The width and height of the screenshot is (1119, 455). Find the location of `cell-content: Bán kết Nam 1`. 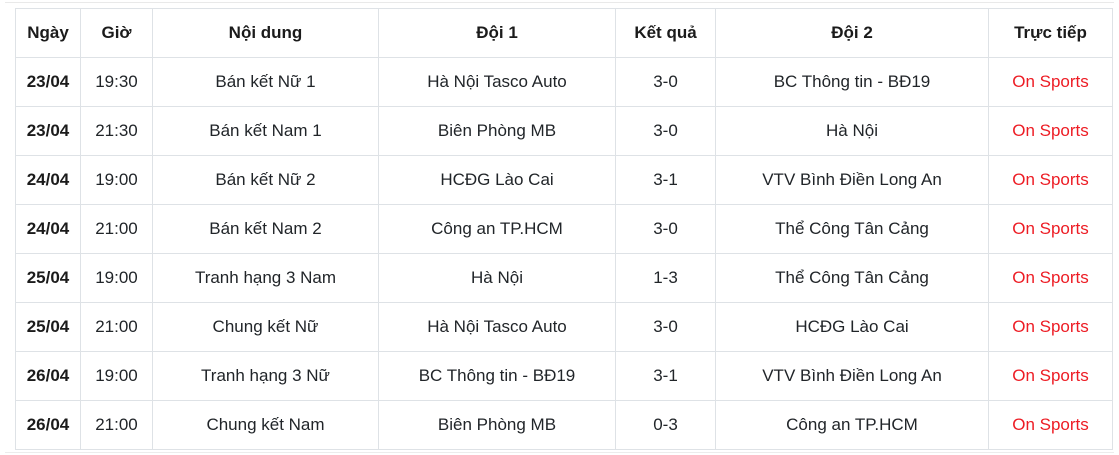

cell-content: Bán kết Nam 1 is located at coordinates (265, 131).